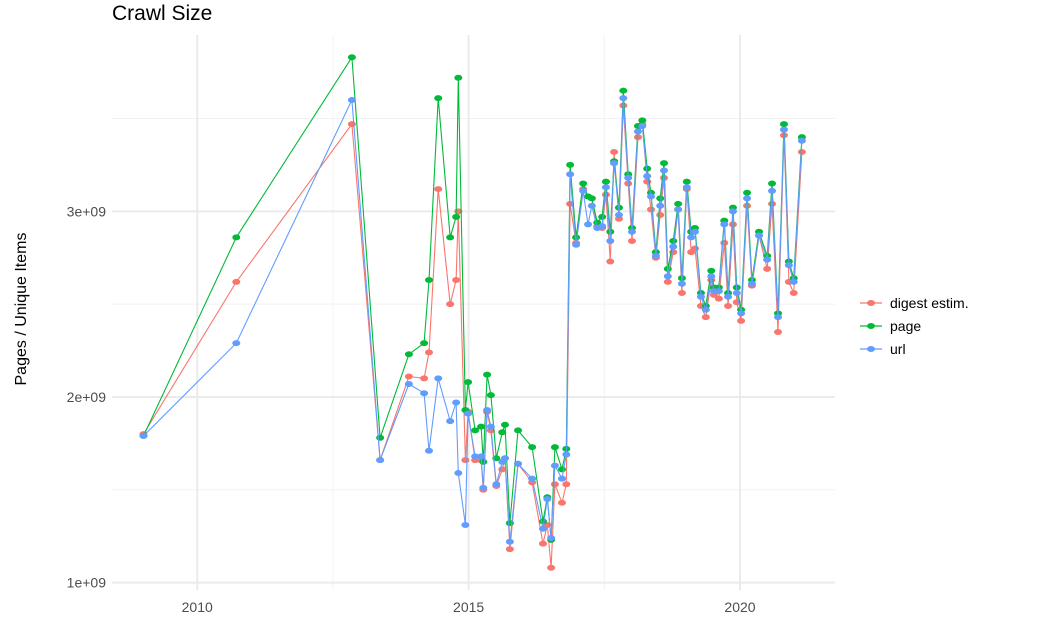  I want to click on legend-item-page: page, so click(913, 325).